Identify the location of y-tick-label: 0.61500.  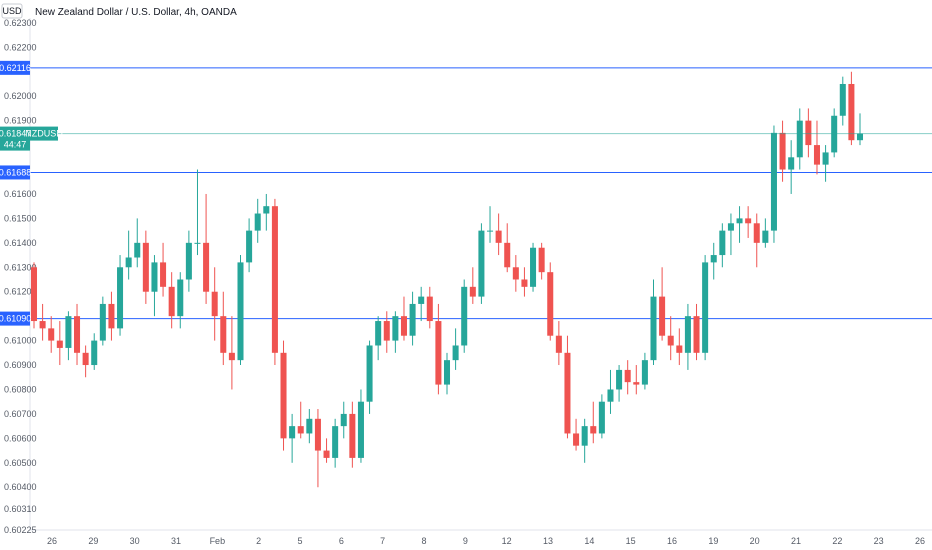
(20, 218).